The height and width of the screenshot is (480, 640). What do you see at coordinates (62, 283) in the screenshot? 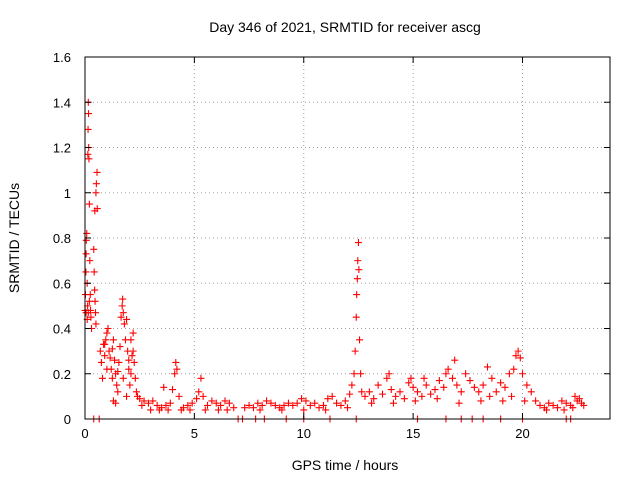
I see `y-tick-label: 0.6` at bounding box center [62, 283].